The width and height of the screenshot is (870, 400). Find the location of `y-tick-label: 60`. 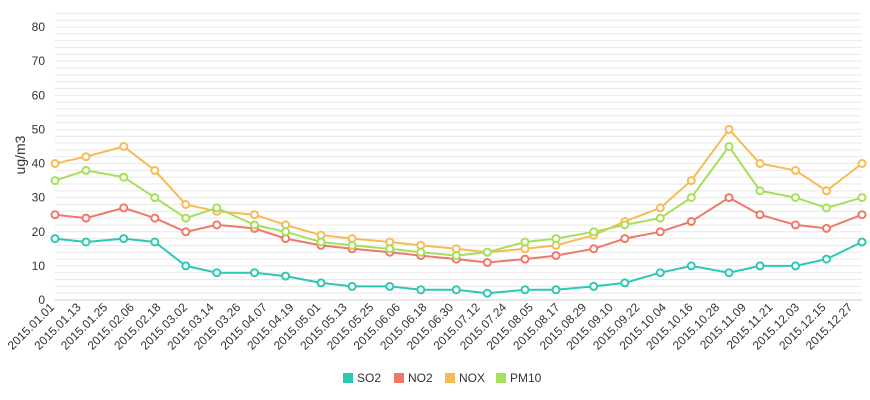

y-tick-label: 60 is located at coordinates (39, 95).